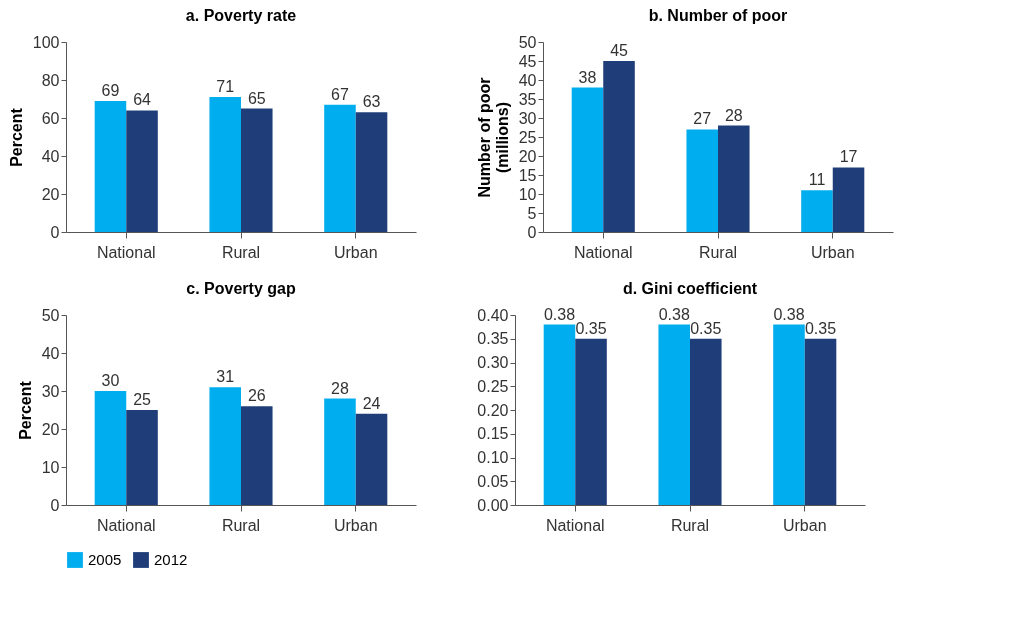  What do you see at coordinates (493, 137) in the screenshot?
I see `y-axis-title: Number of poor (millions)` at bounding box center [493, 137].